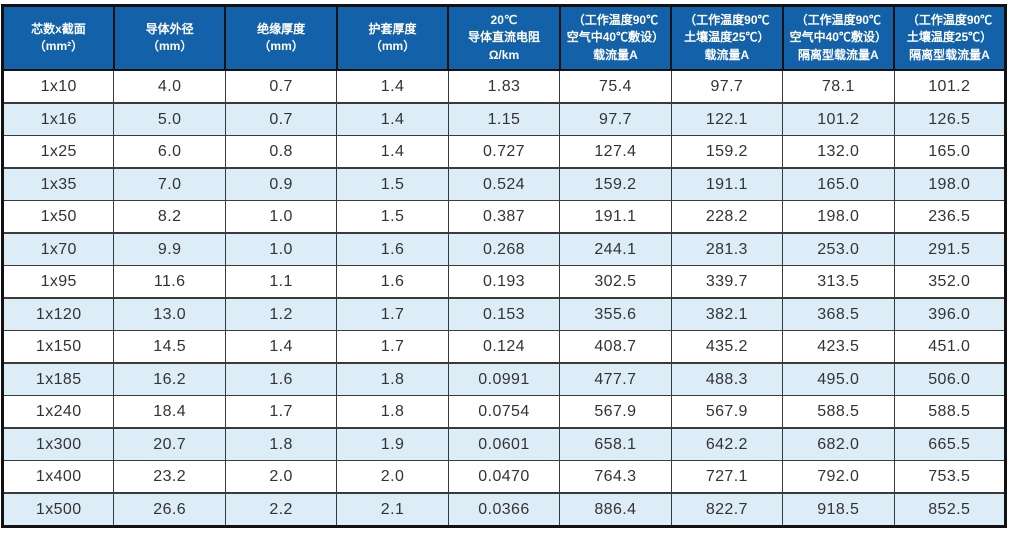 The height and width of the screenshot is (543, 1009). I want to click on value-cell: 2.2, so click(280, 510).